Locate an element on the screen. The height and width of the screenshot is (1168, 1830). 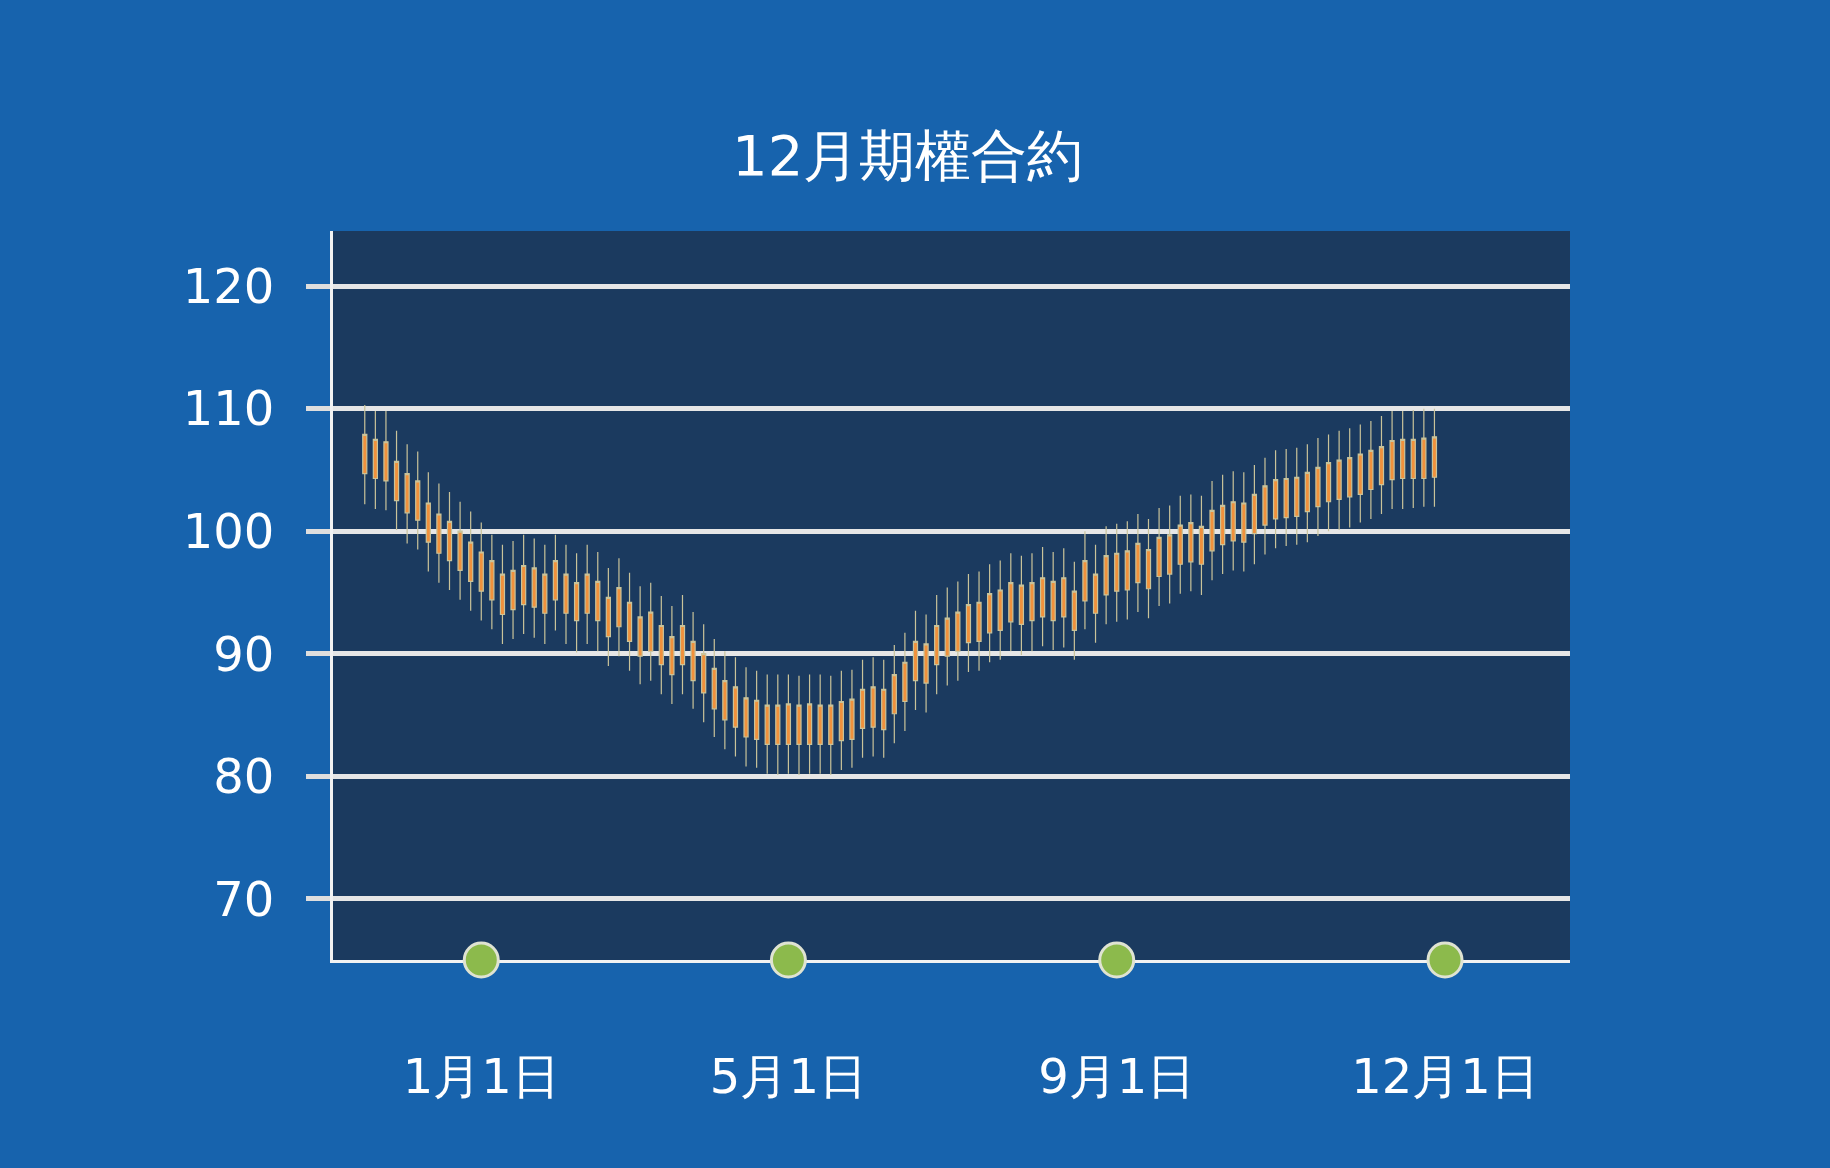
x-tick-label: 9月1日 is located at coordinates (1117, 1075).